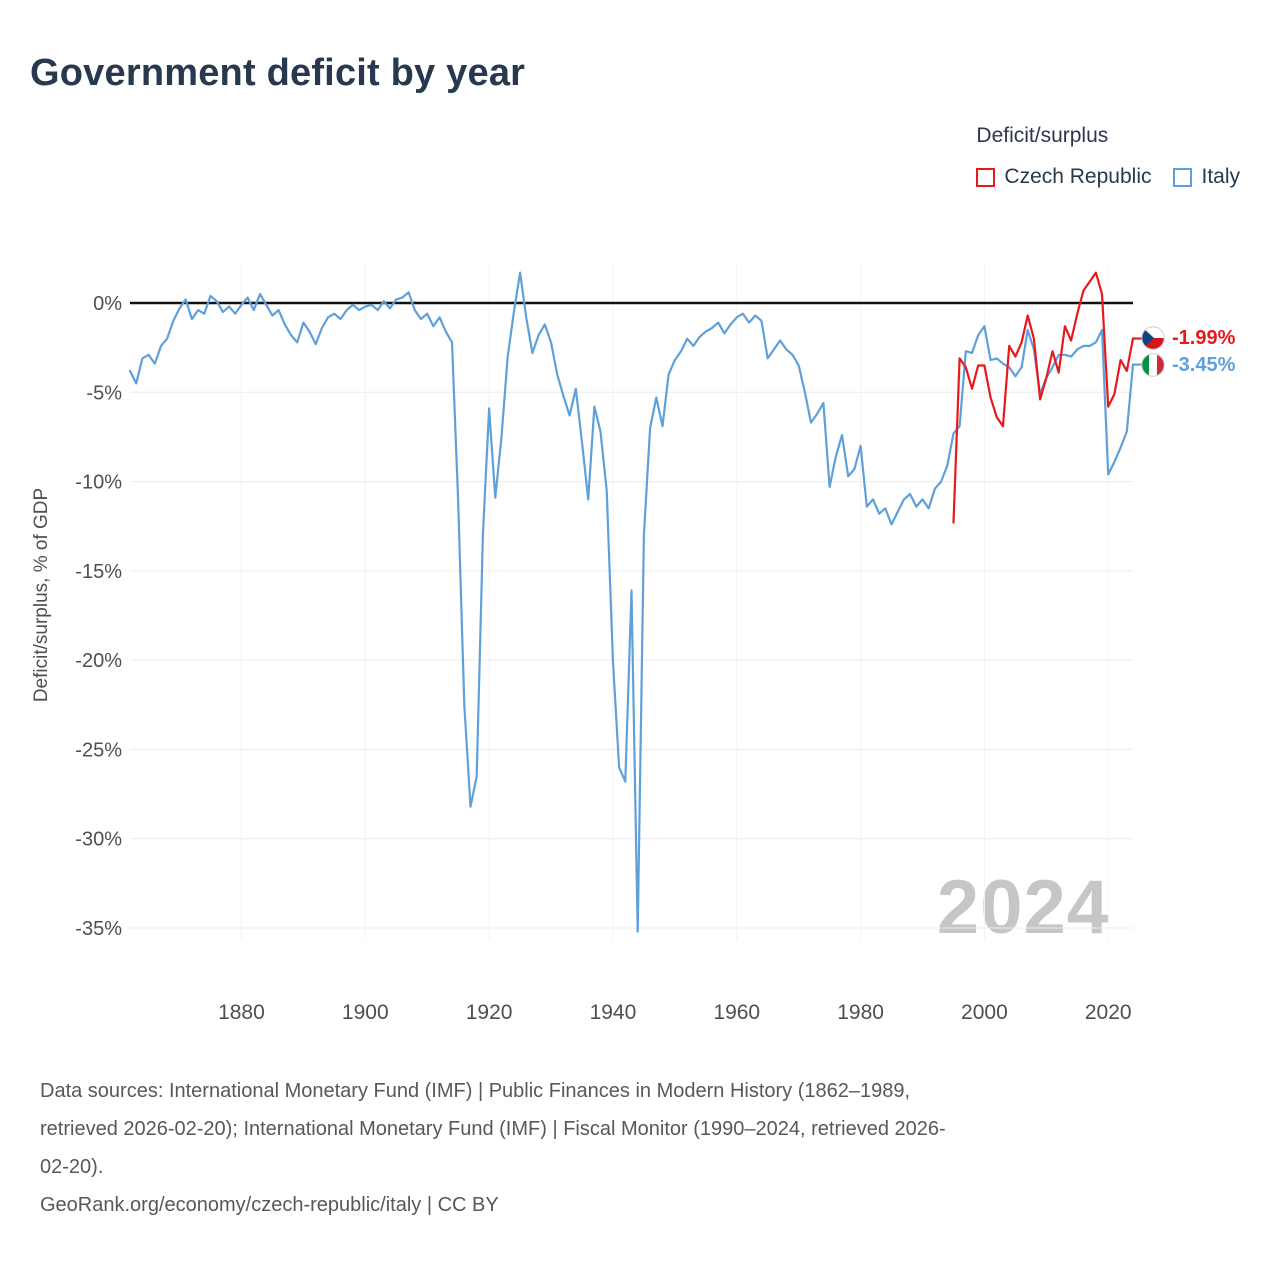  I want to click on y-tick--35: -35%, so click(98, 929).